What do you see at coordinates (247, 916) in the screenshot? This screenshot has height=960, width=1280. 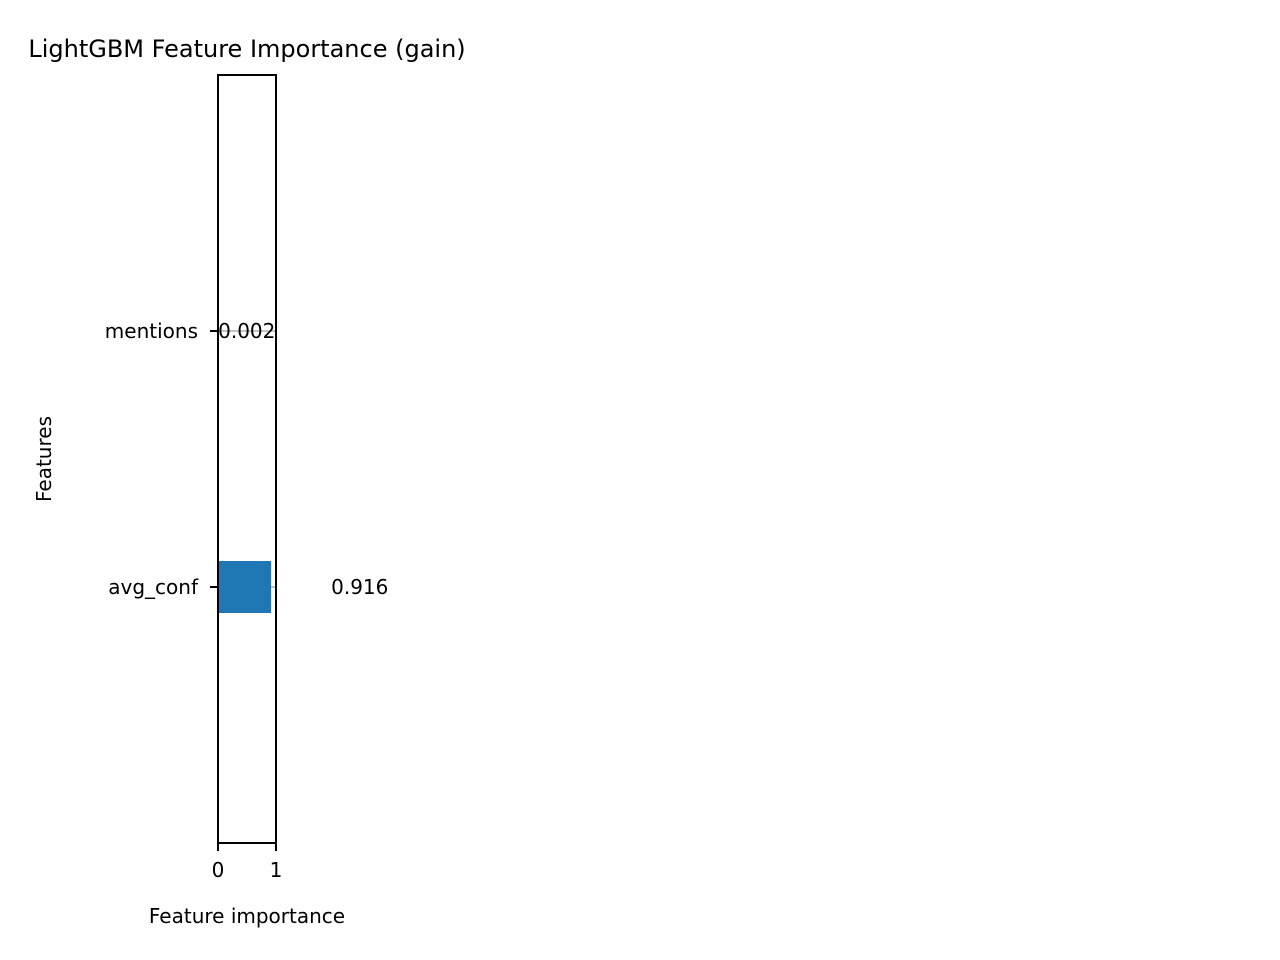 I see `x-axis-label: Feature importance` at bounding box center [247, 916].